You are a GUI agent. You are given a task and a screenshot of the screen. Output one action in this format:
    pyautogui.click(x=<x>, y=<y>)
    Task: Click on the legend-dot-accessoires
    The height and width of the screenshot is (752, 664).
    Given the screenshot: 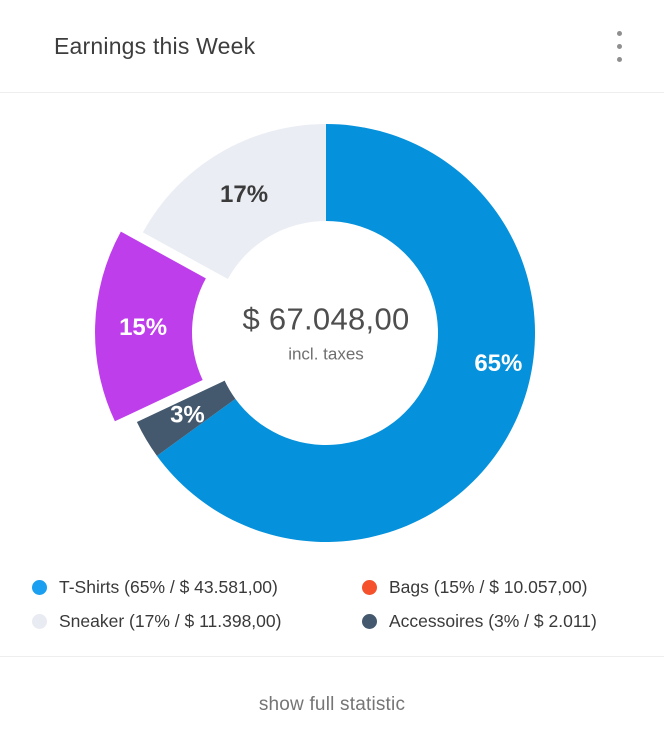 What is the action you would take?
    pyautogui.click(x=369, y=621)
    